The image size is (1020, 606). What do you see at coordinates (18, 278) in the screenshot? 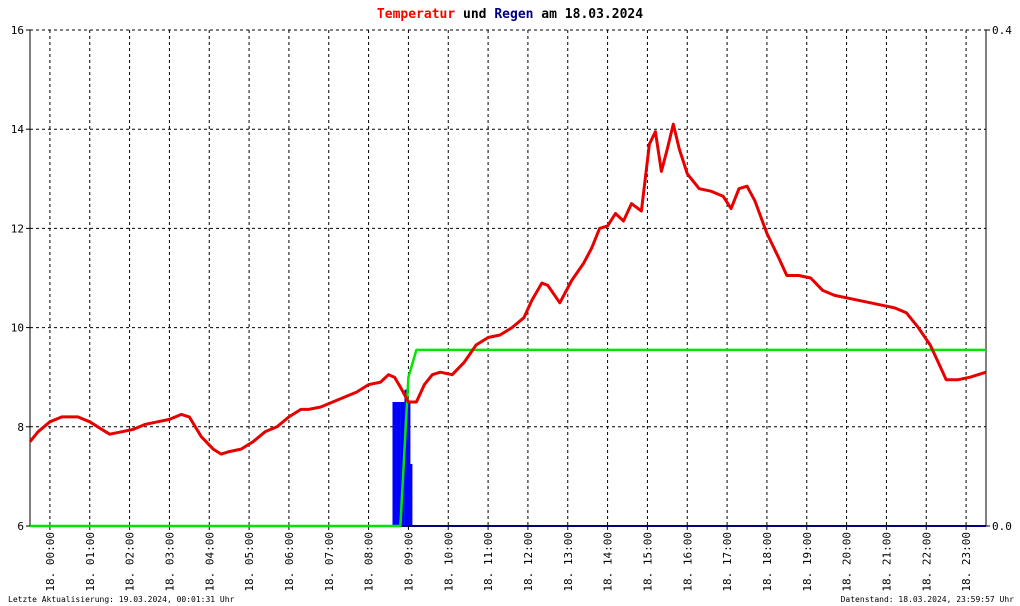
I see `y-axis-left-labels: 6 8 10 12 14 16` at bounding box center [18, 278].